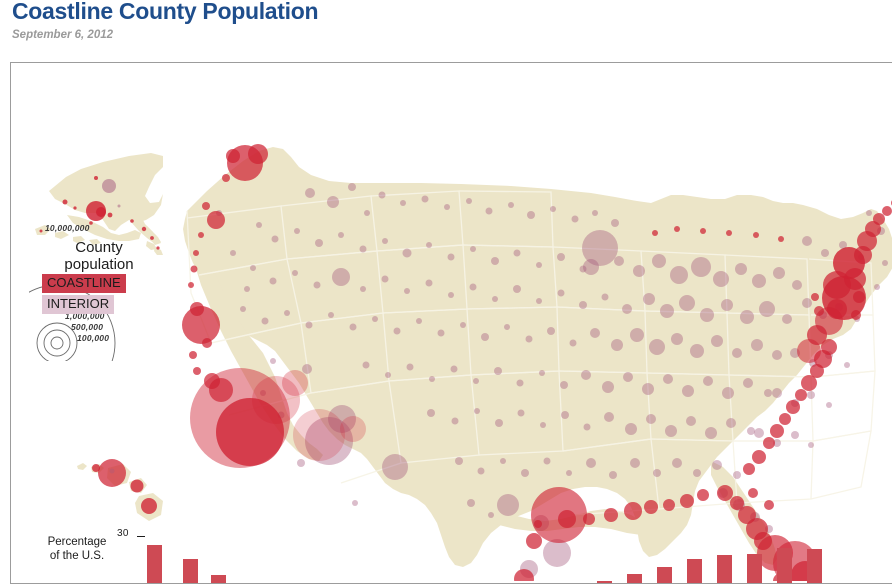 The height and width of the screenshot is (584, 892). What do you see at coordinates (85, 316) in the screenshot?
I see `legend-label-1m: 1,000,000` at bounding box center [85, 316].